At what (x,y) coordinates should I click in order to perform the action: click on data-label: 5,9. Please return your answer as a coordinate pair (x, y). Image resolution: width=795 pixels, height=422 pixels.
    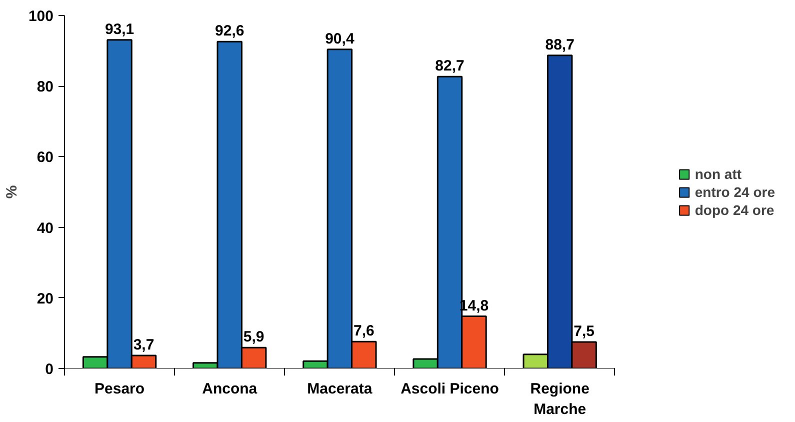
    Looking at the image, I should click on (253, 337).